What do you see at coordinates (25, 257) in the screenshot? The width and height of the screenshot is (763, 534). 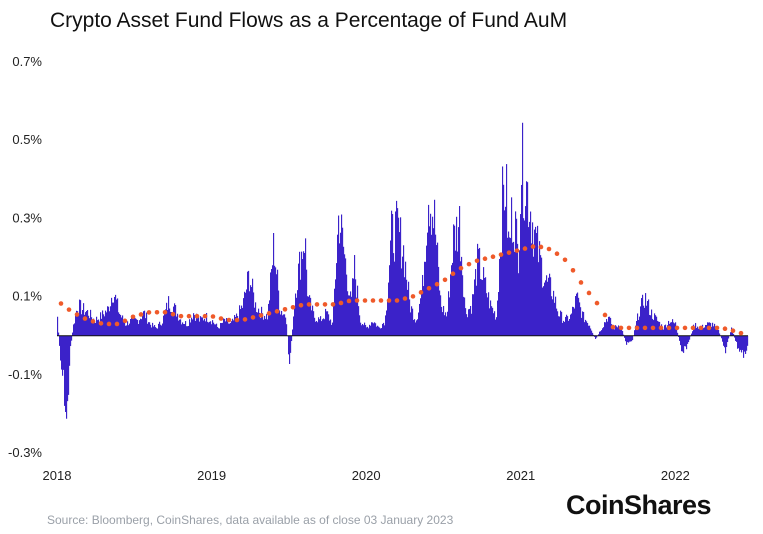 I see `y-axis: 0.7% 0.5% 0.3% 0.1% -0.1% -0.3%` at bounding box center [25, 257].